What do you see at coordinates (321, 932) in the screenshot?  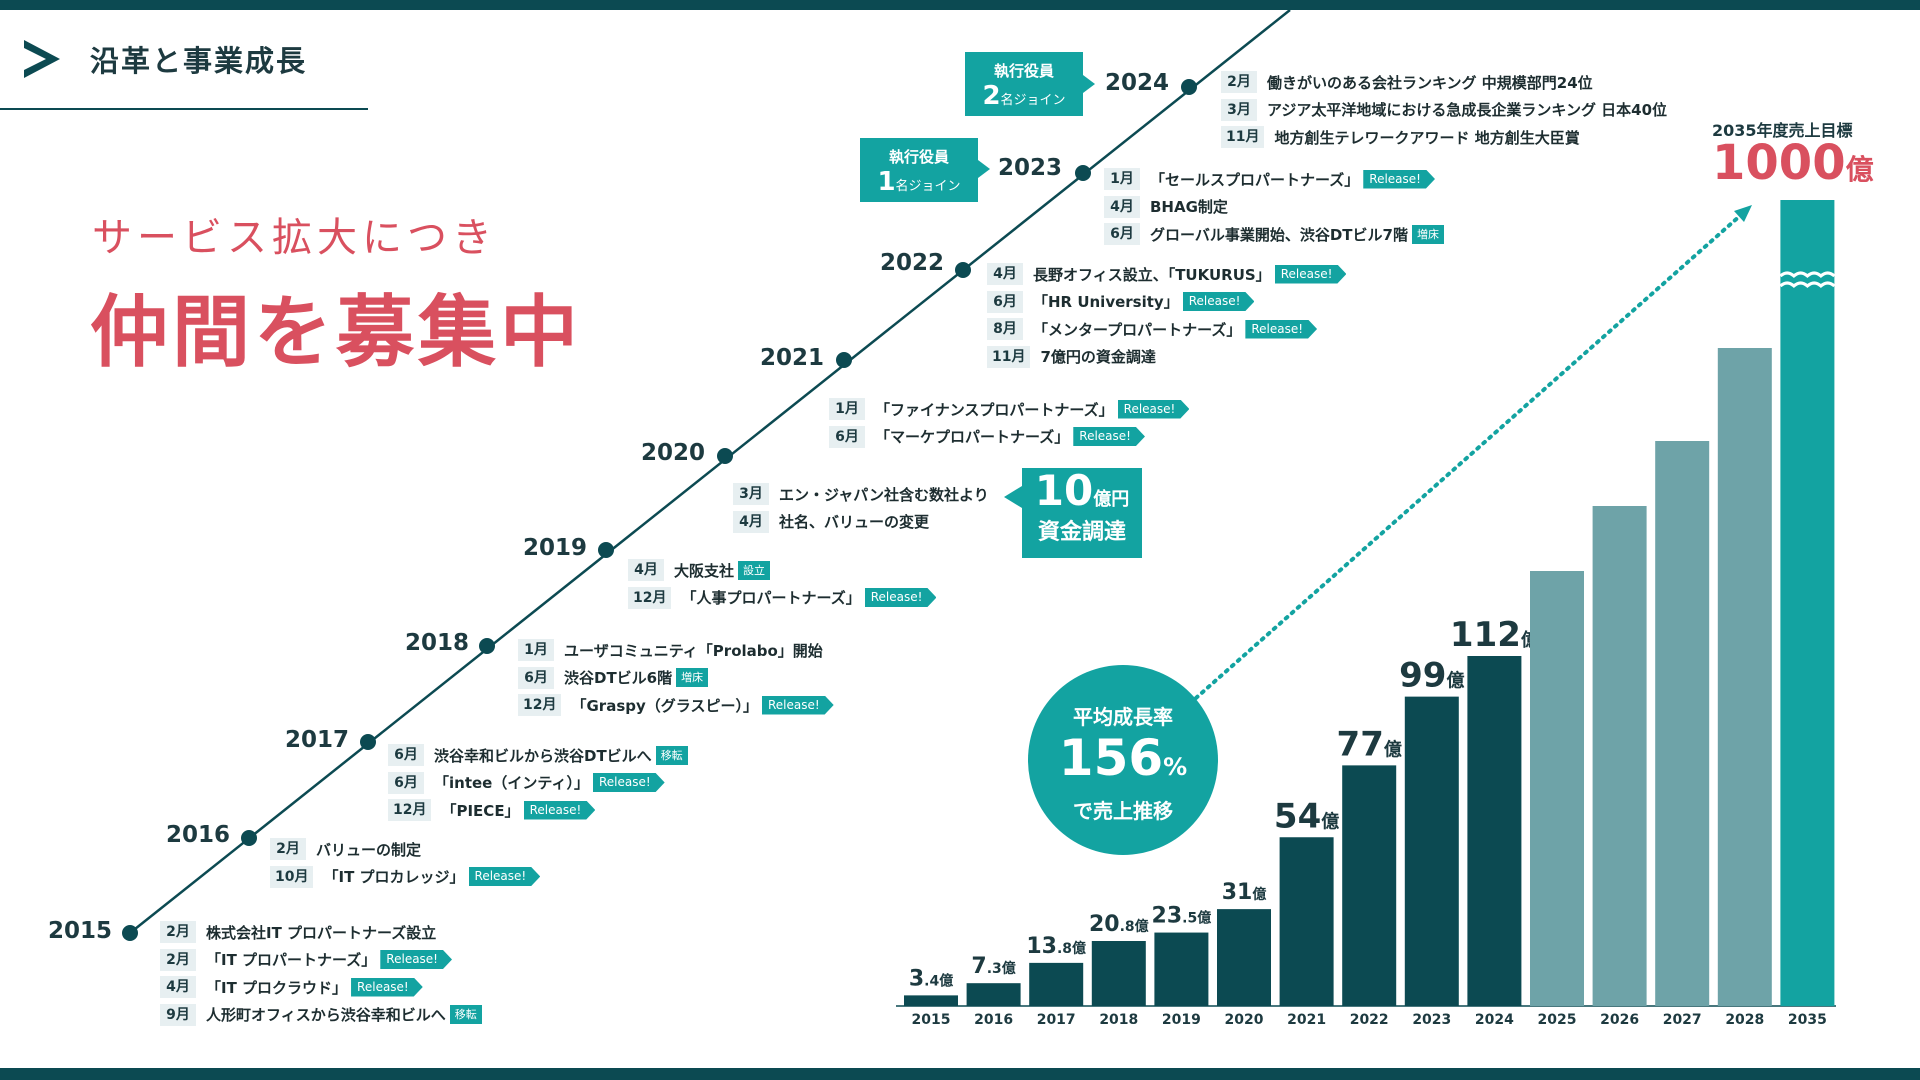 I see `event-text: 株式会社IT プロパートナーズ設立` at bounding box center [321, 932].